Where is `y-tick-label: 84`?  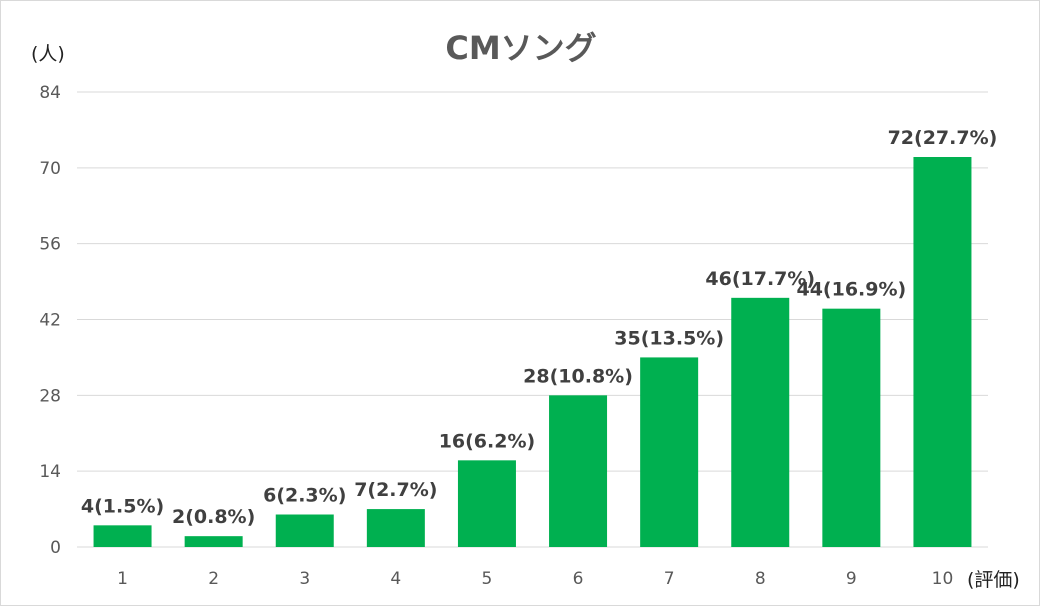 y-tick-label: 84 is located at coordinates (50, 93).